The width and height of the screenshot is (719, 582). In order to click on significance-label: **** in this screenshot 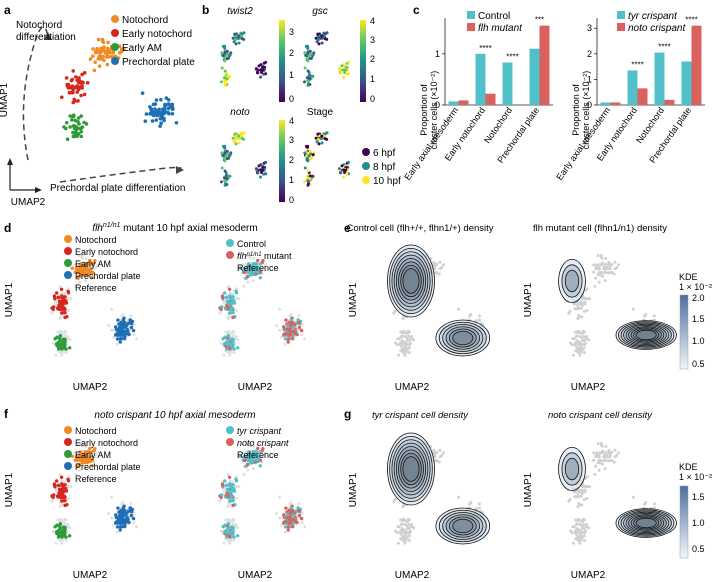, I will do `click(512, 57)`.